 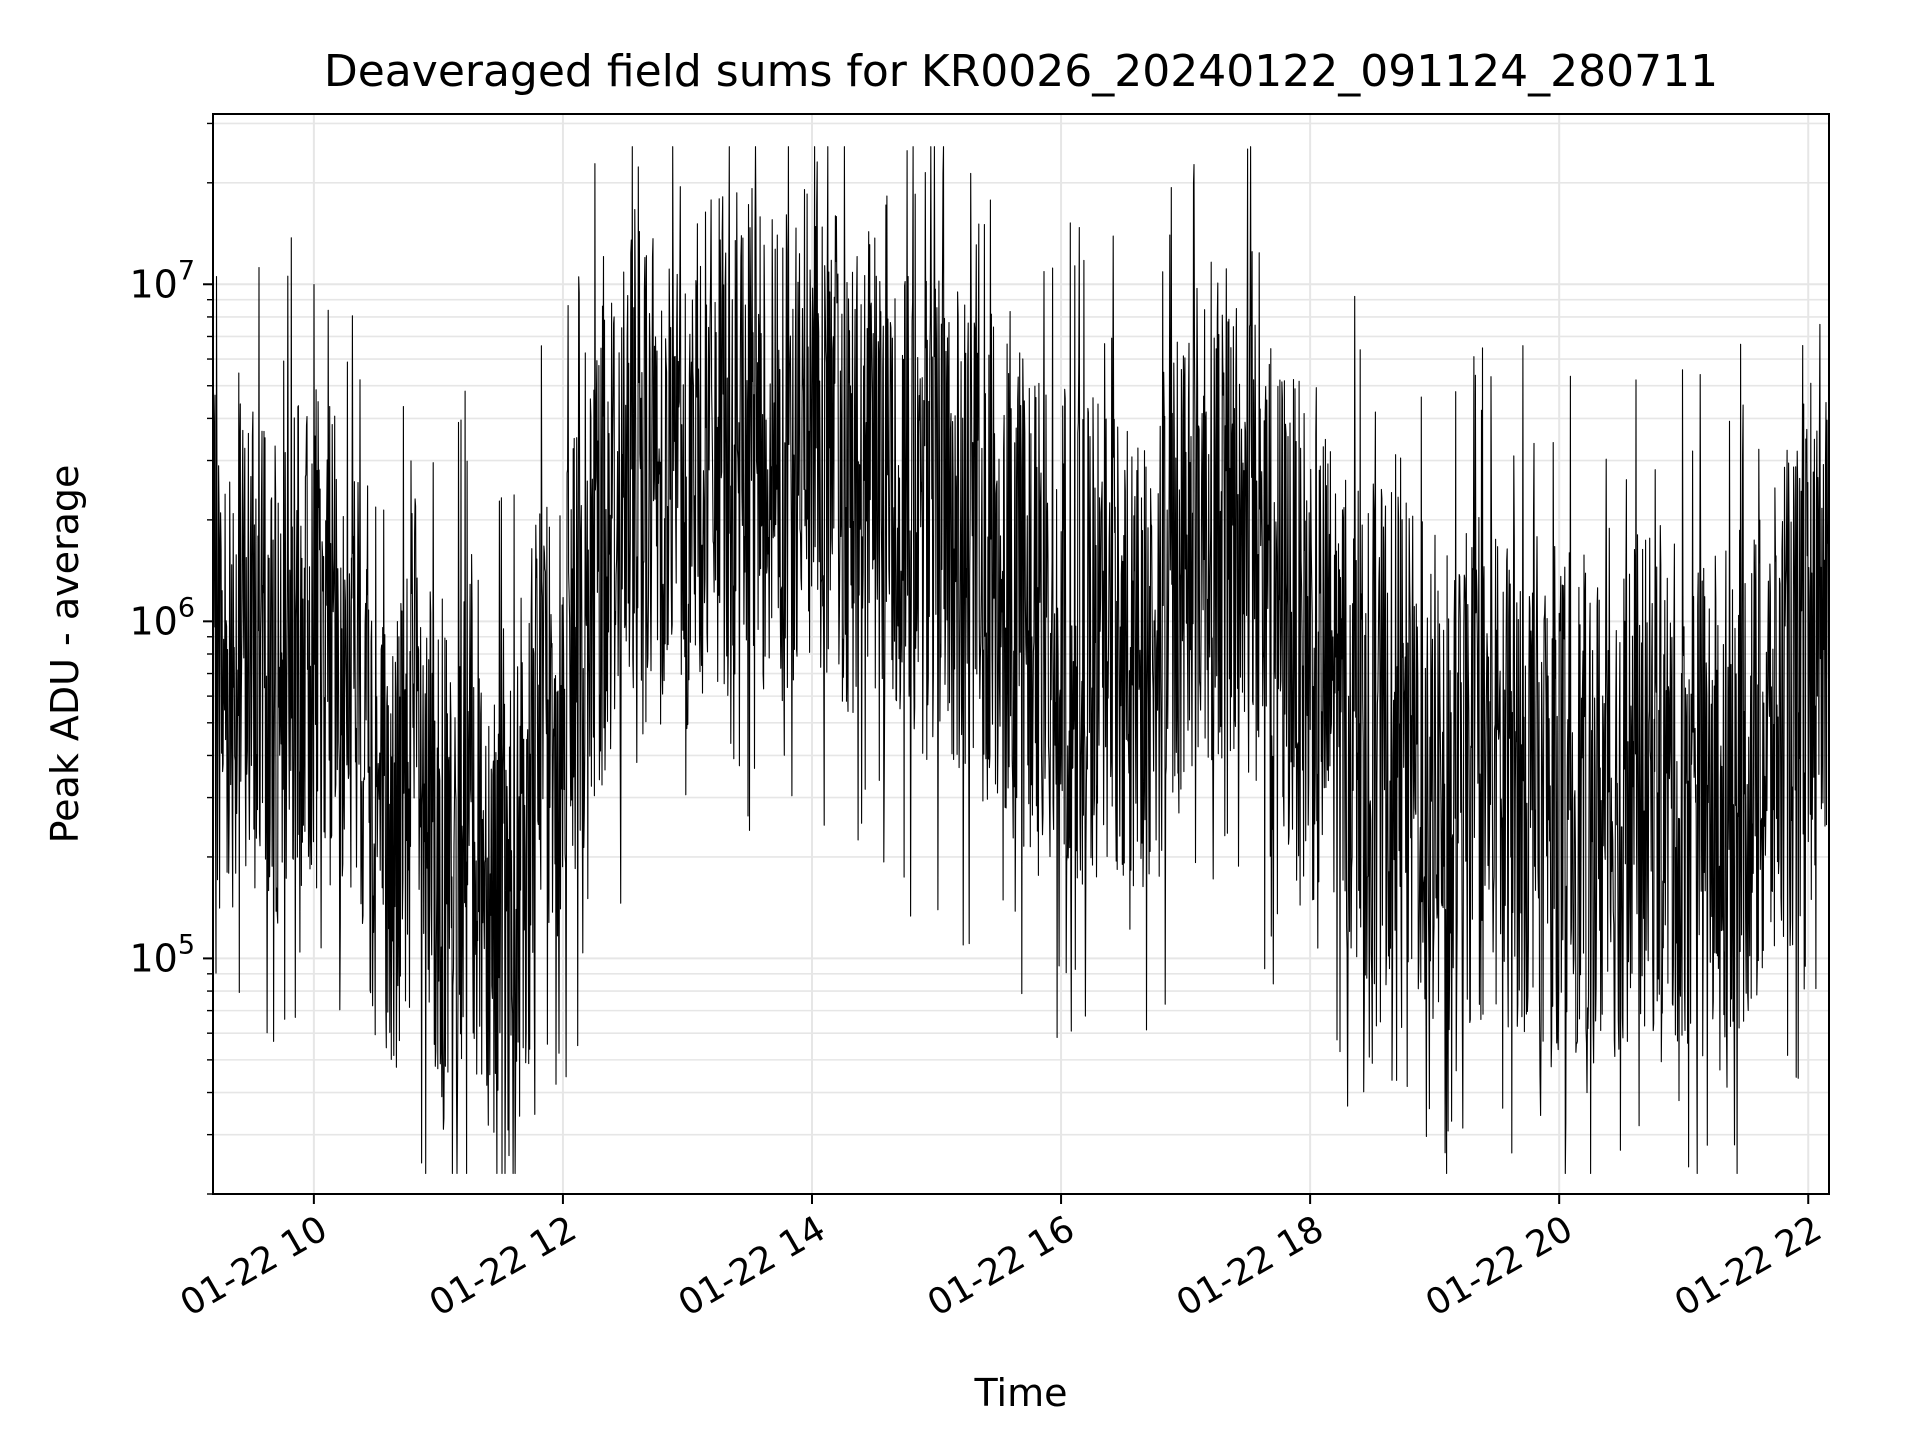 What do you see at coordinates (1250, 1266) in the screenshot?
I see `x-tick-label: 01-22 18` at bounding box center [1250, 1266].